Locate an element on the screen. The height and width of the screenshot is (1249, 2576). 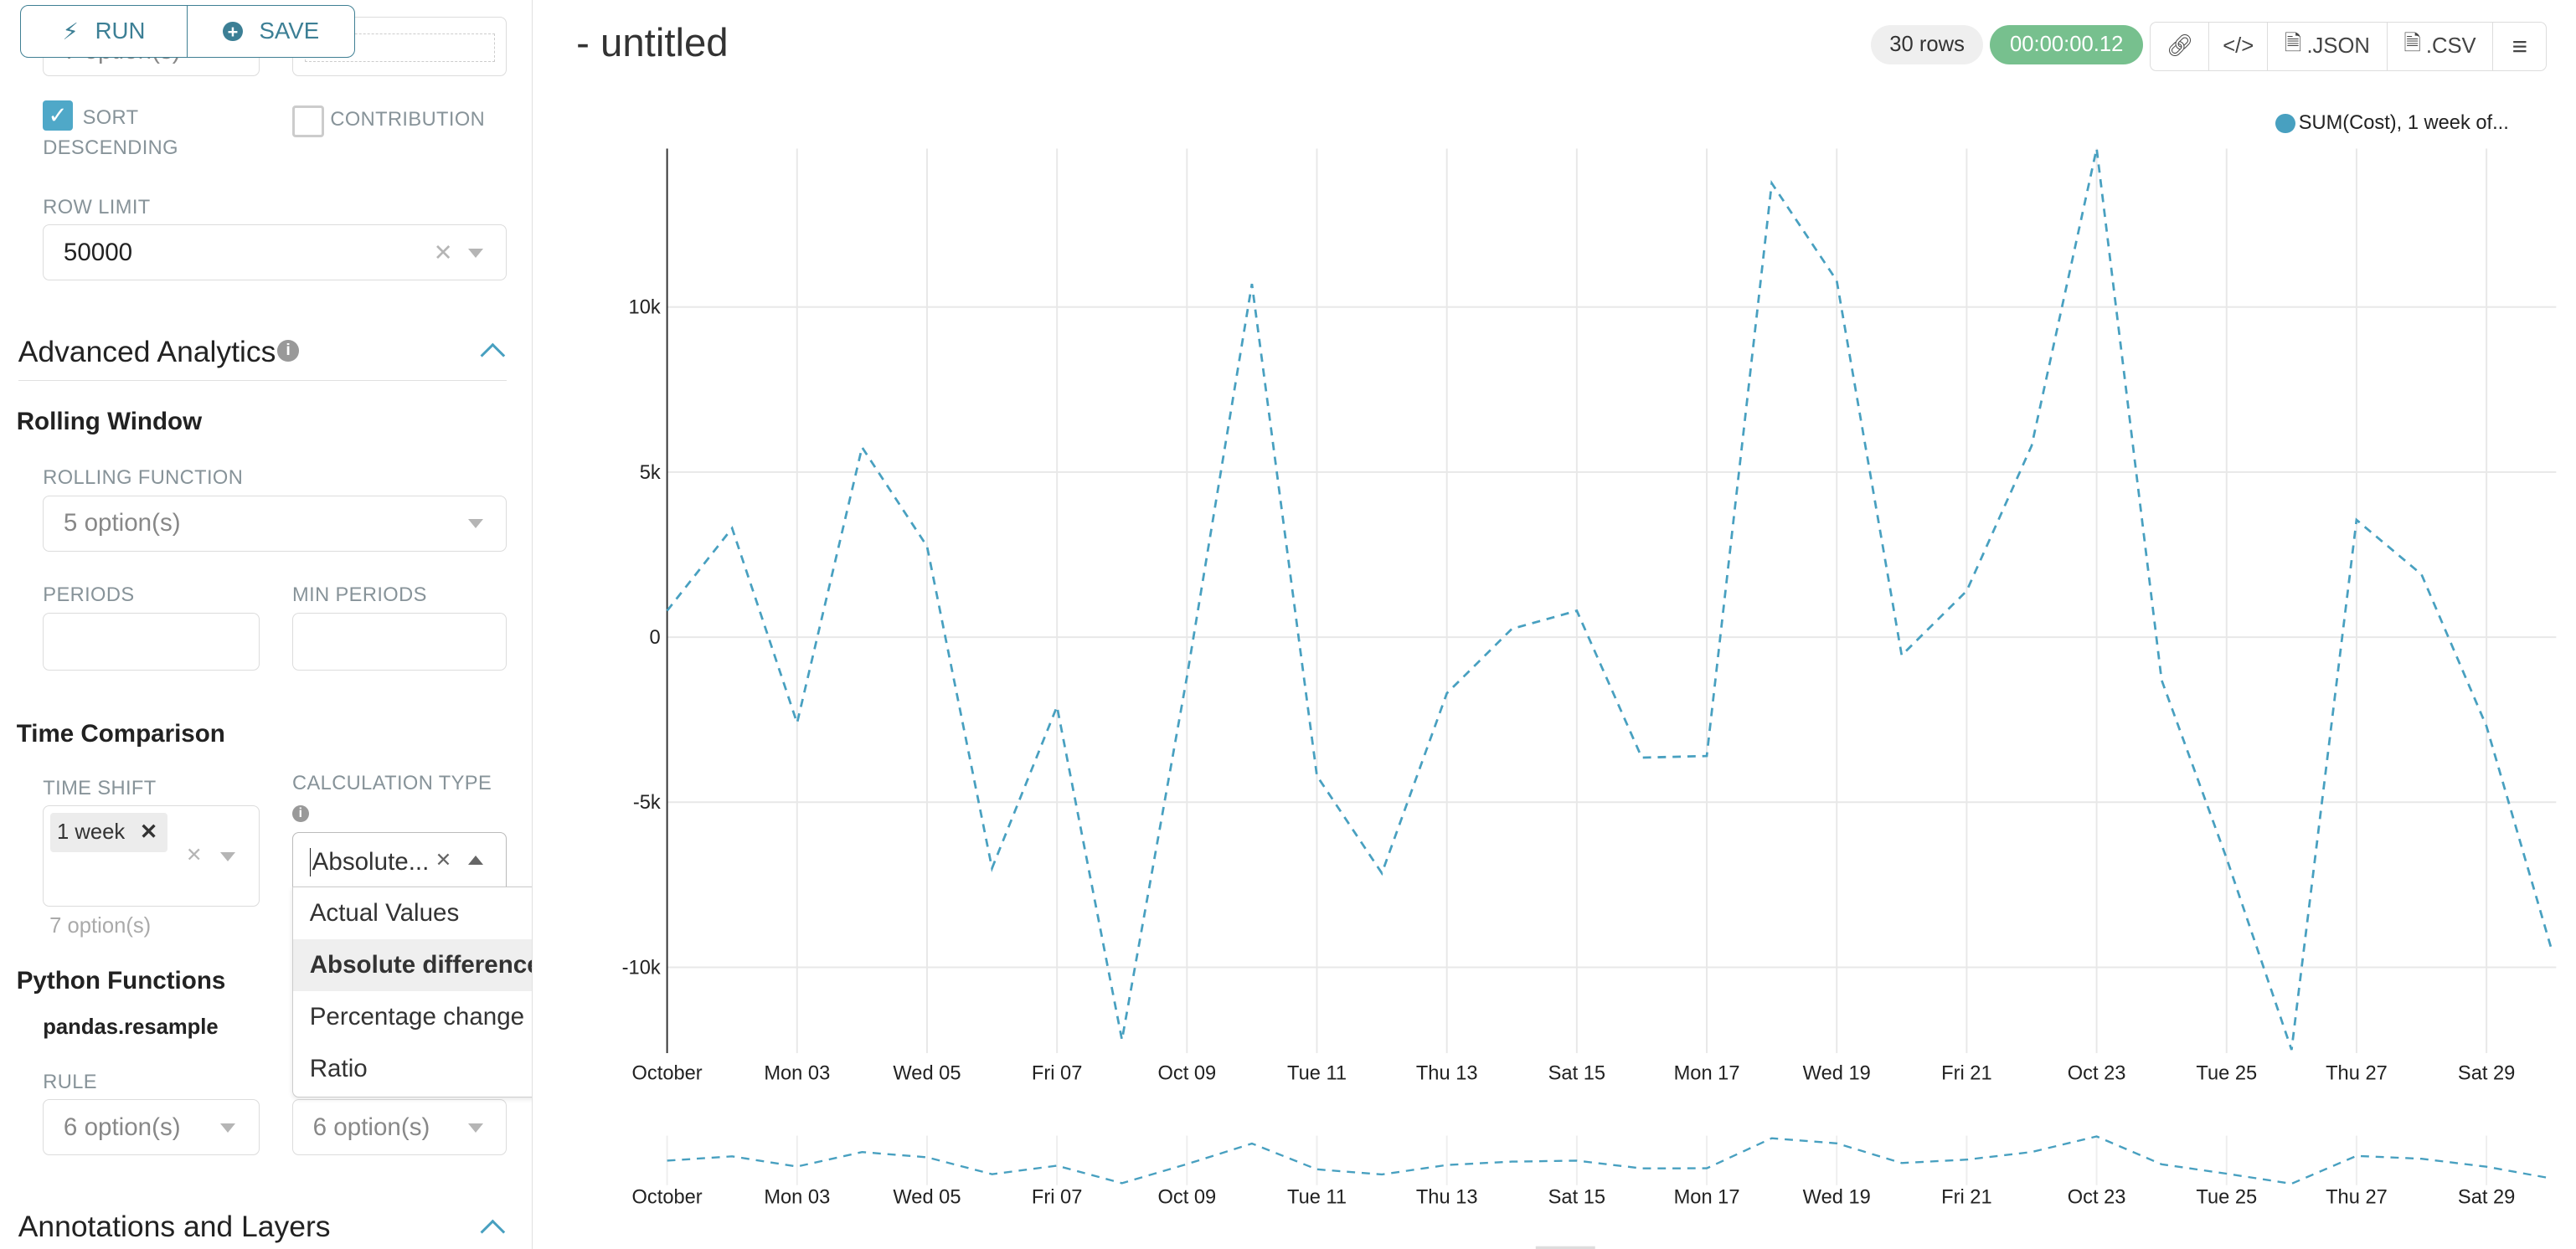
method-select: 6 option(s) is located at coordinates (399, 1127).